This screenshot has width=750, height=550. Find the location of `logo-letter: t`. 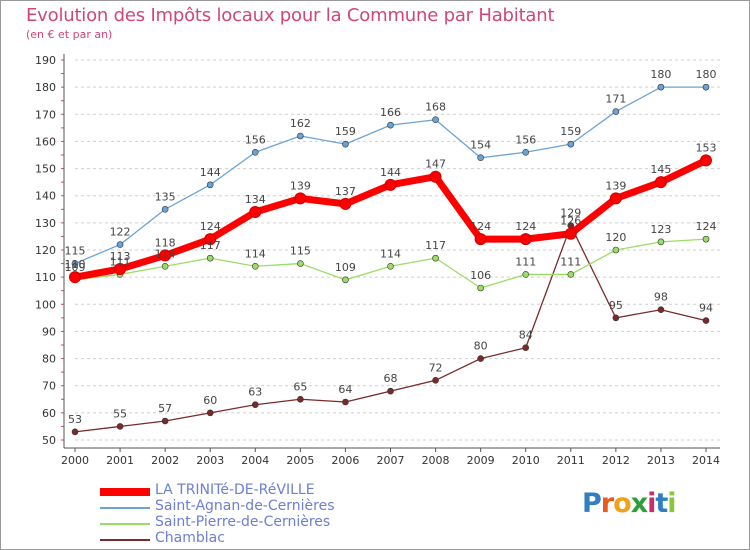

logo-letter: t is located at coordinates (661, 503).